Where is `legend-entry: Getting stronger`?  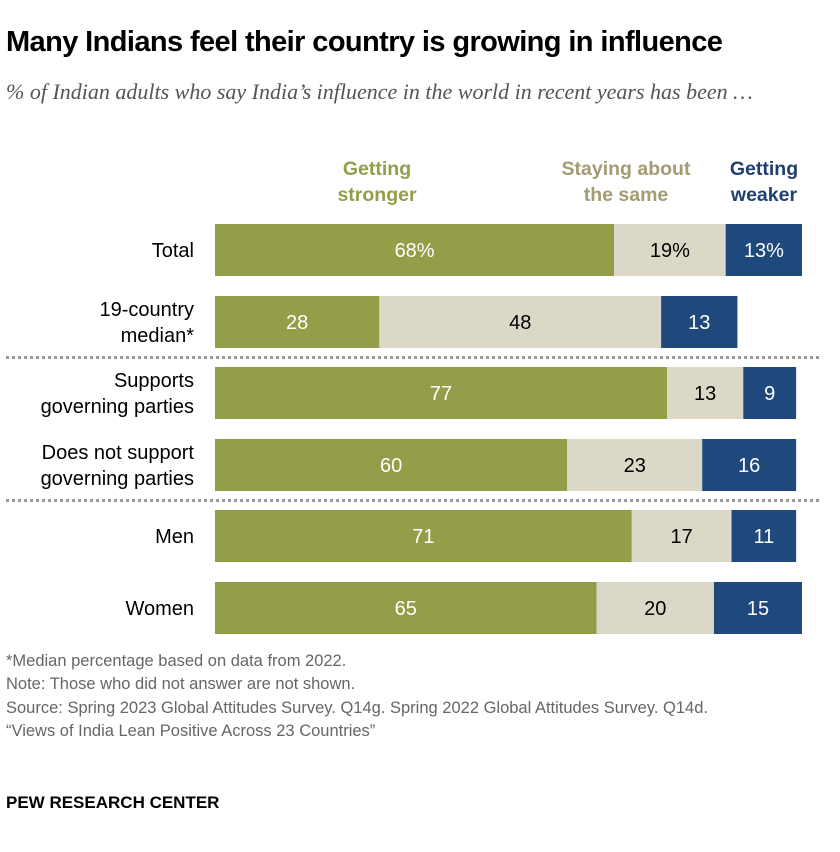
legend-entry: Getting stronger is located at coordinates (377, 182).